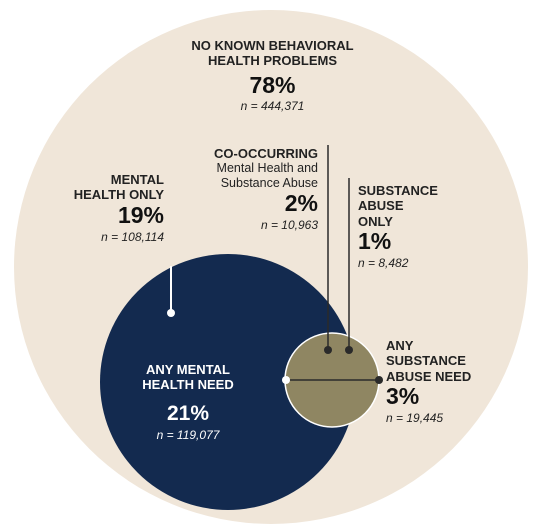 The image size is (535, 529). I want to click on substance-only-dot, so click(349, 350).